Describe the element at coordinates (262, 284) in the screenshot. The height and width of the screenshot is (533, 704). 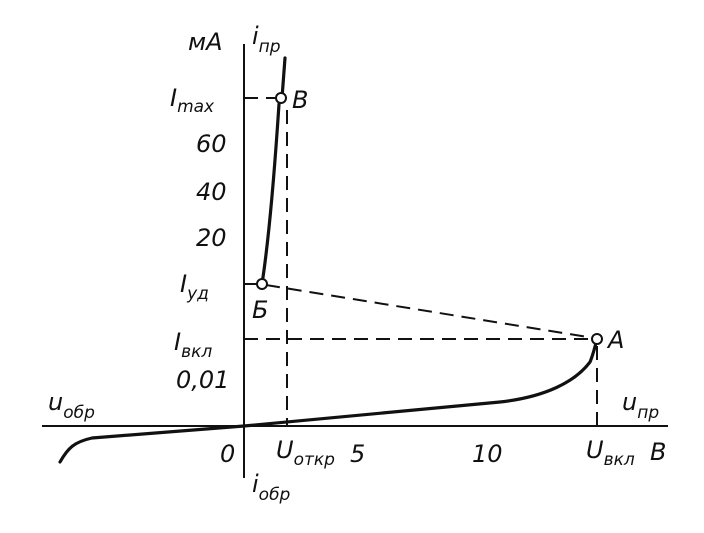
I see `point-b-marker` at that location.